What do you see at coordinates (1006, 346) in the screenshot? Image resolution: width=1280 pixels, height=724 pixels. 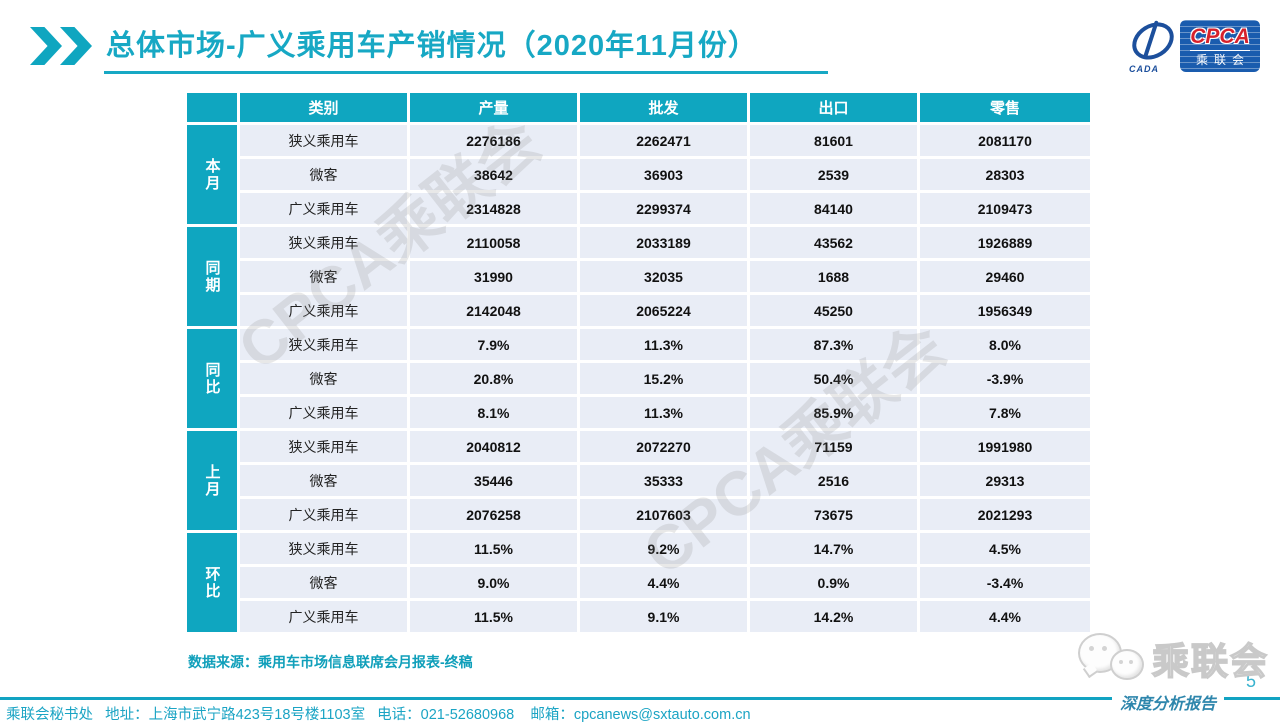 I see `value-cell: 8.0%` at bounding box center [1006, 346].